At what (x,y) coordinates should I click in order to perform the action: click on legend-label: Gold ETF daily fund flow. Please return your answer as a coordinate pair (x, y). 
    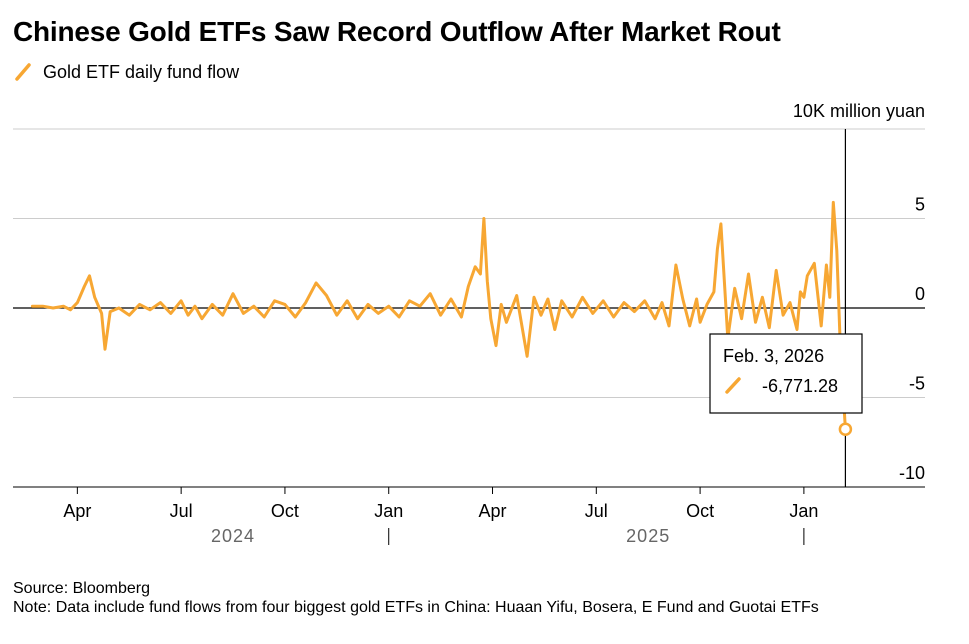
    Looking at the image, I should click on (141, 71).